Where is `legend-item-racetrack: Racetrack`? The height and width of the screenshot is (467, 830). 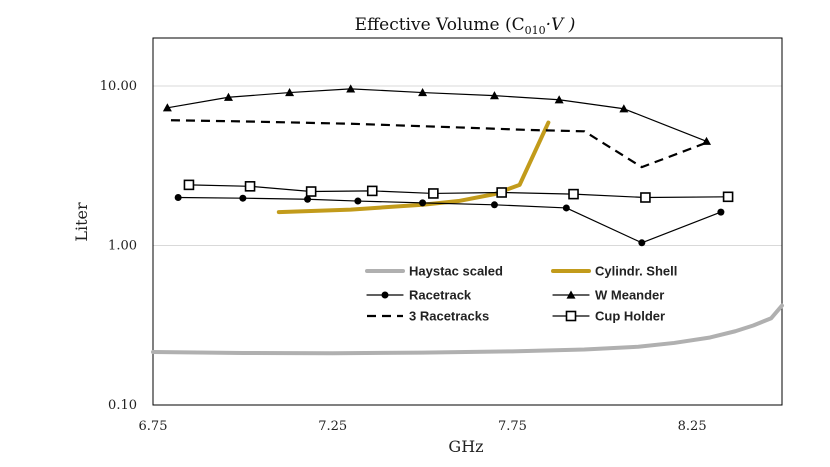
legend-item-racetrack: Racetrack is located at coordinates (419, 295).